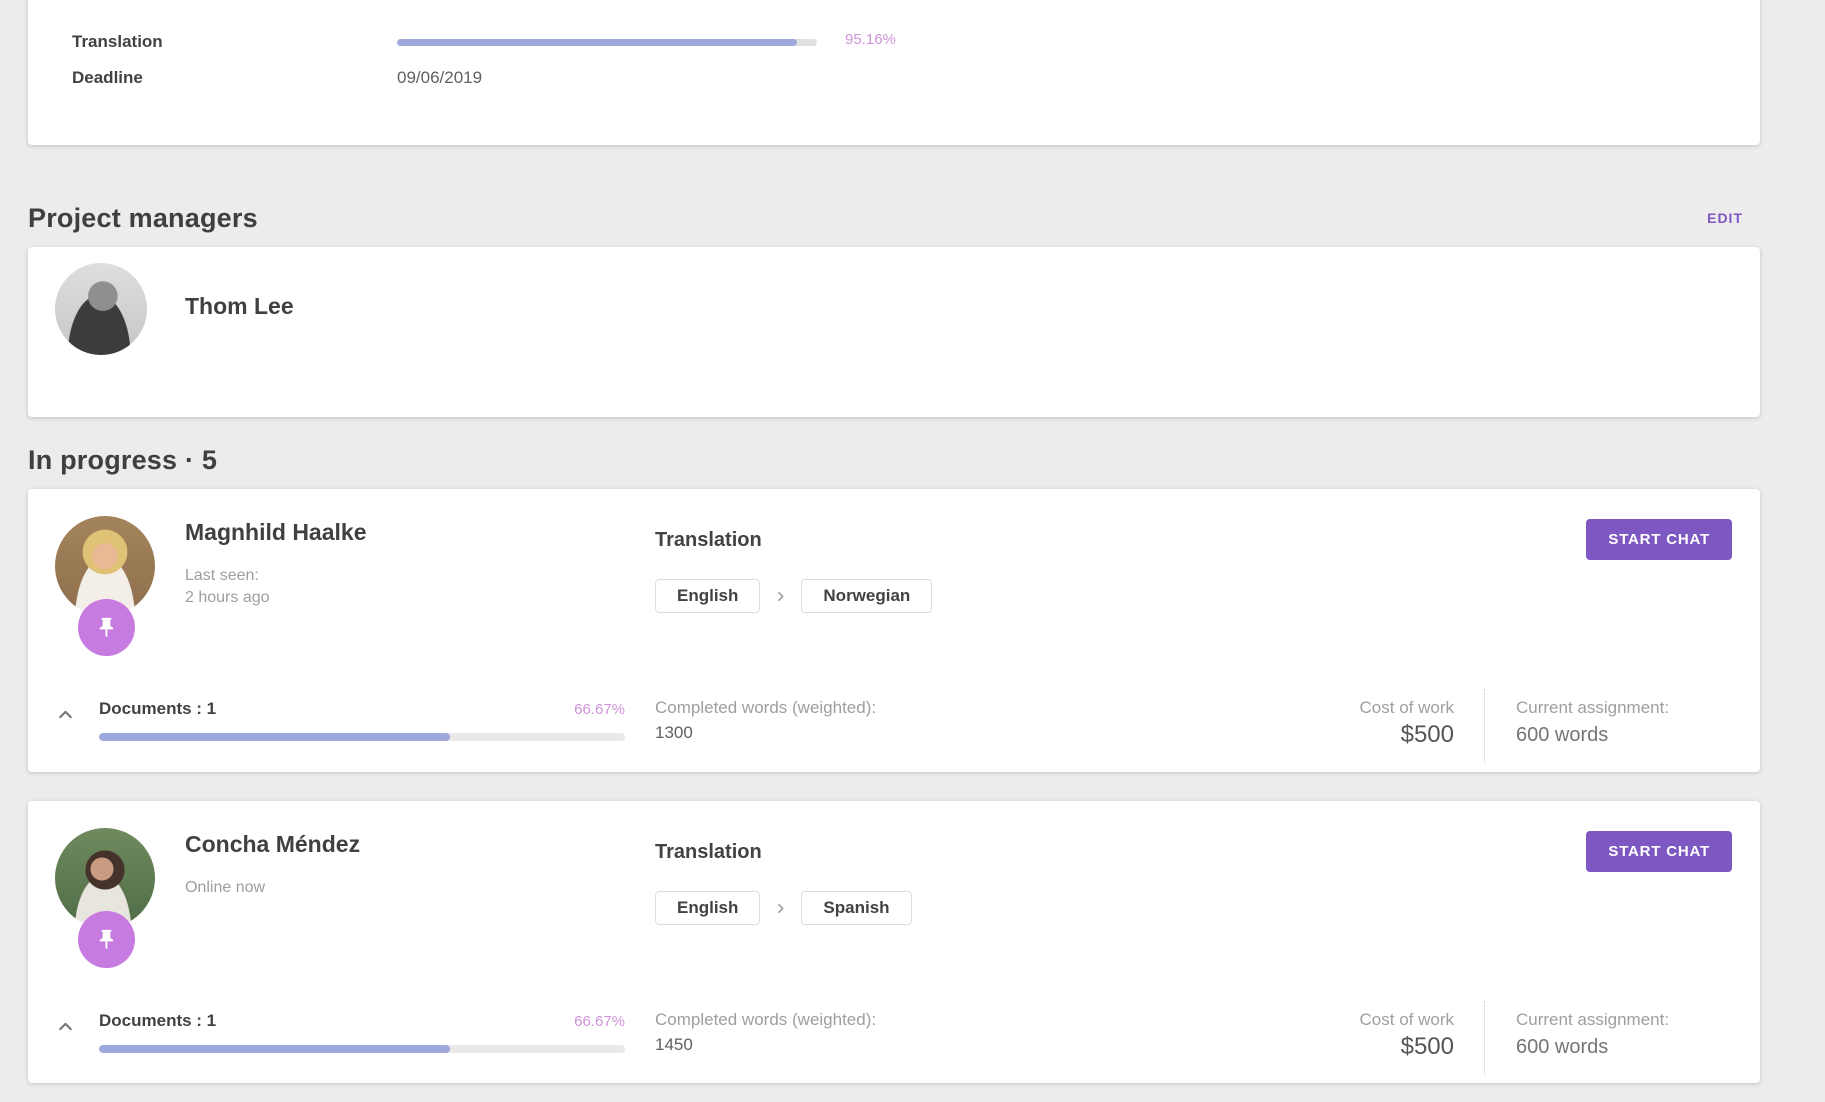 The height and width of the screenshot is (1102, 1825). I want to click on edit-button: EDIT, so click(1725, 218).